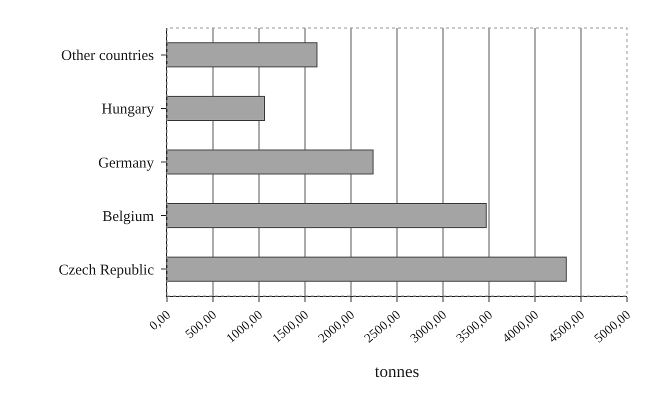 This screenshot has width=648, height=404. Describe the element at coordinates (397, 371) in the screenshot. I see `x-axis-title: tonnes` at that location.